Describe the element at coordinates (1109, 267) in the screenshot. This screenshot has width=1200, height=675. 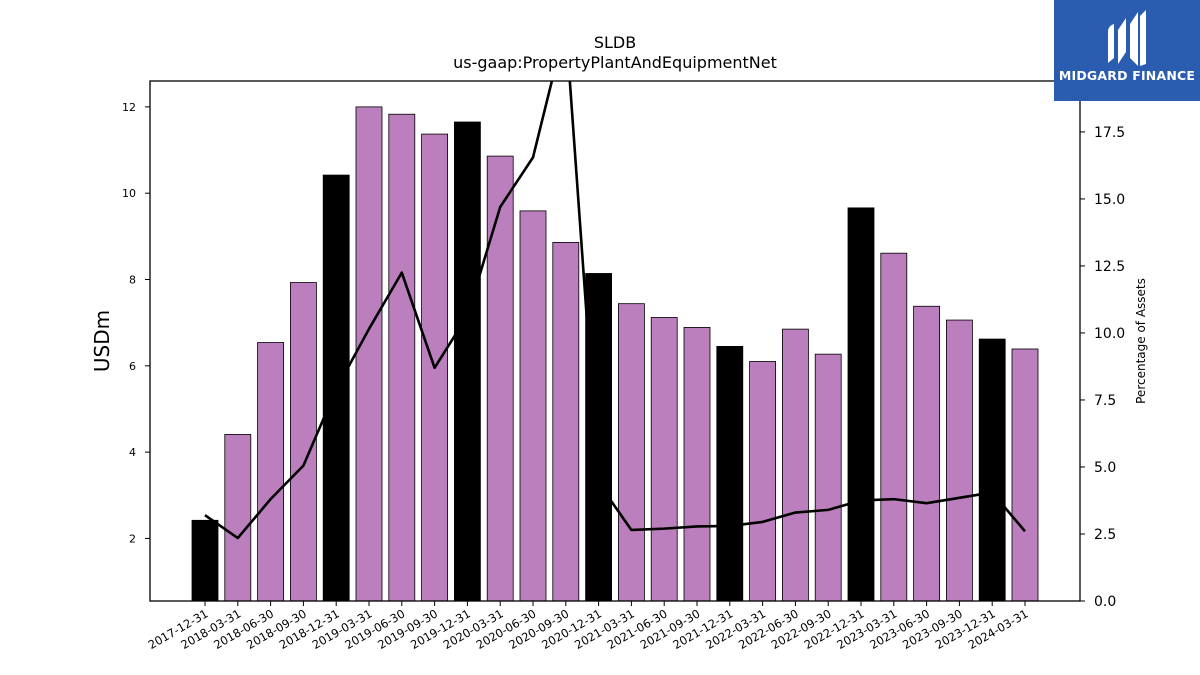
I see `y2-tick-label: 12.5` at that location.